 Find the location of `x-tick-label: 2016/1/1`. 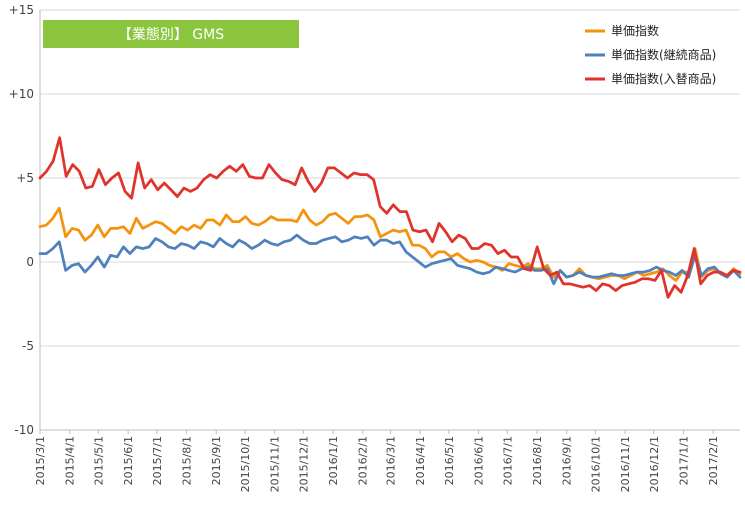

x-tick-label: 2016/1/1 is located at coordinates (333, 460).